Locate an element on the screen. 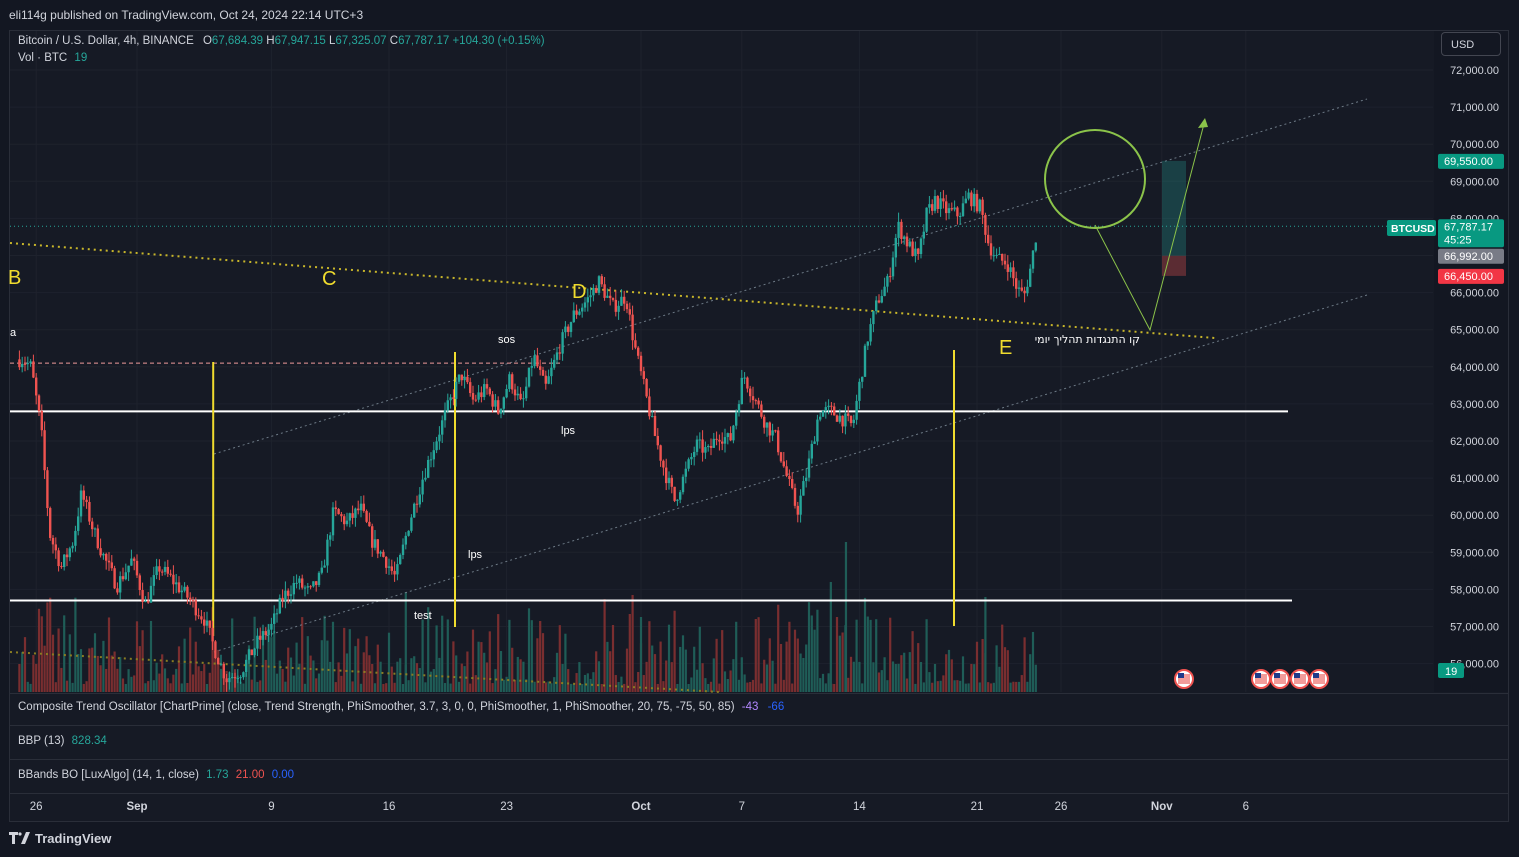  wave-label-e: E is located at coordinates (1005, 348).